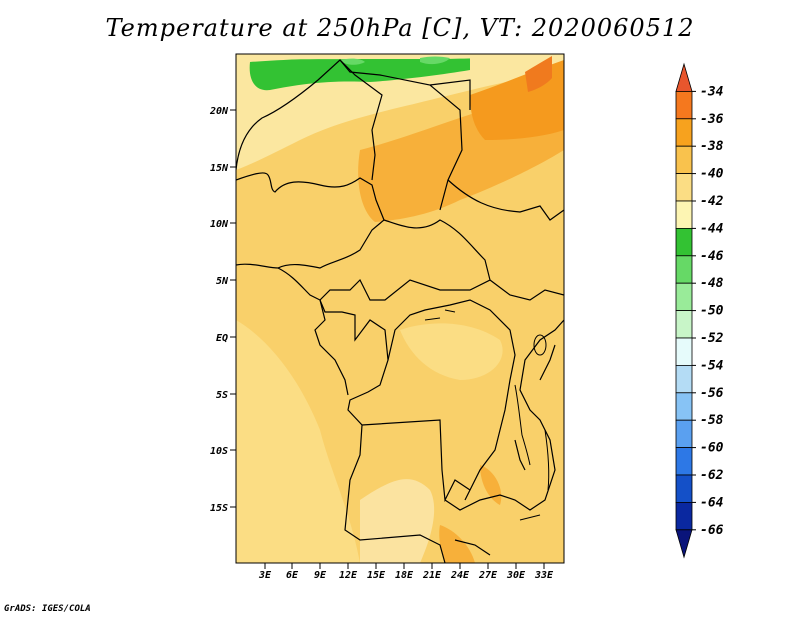  What do you see at coordinates (712, 311) in the screenshot?
I see `colorbar-label: -50` at bounding box center [712, 311].